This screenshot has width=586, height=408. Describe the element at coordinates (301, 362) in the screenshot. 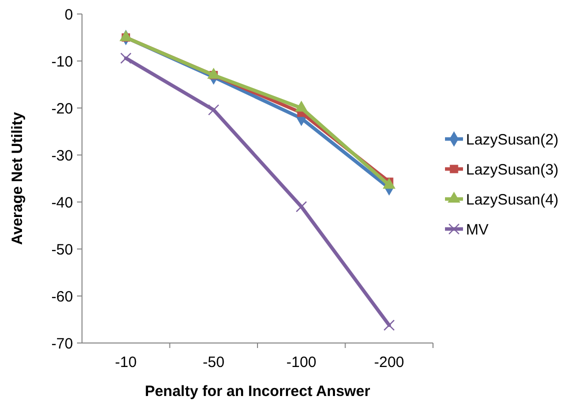

I see `x-tick-label: -100` at that location.